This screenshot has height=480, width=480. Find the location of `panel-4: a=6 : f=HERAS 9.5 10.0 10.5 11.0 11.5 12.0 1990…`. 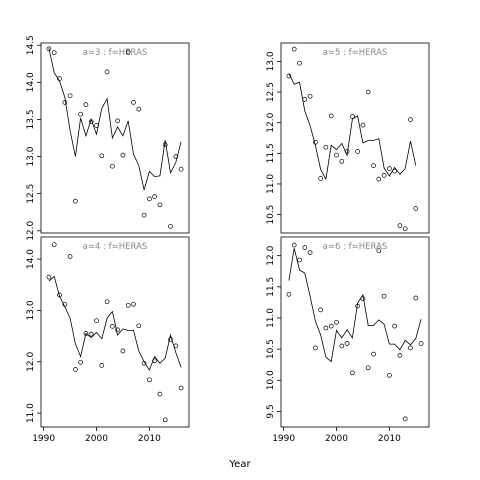

panel-4: a=6 : f=HERAS 9.5 10.0 10.5 11.0 11.5 12.0 1990… is located at coordinates (348, 340).